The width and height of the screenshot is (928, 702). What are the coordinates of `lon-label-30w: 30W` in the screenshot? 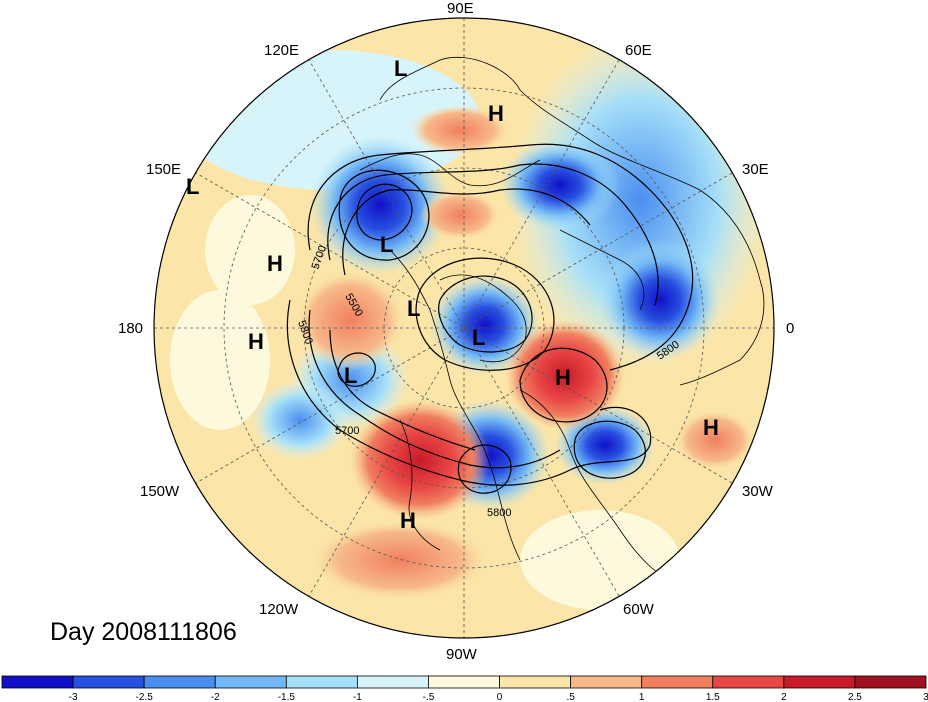 It's located at (758, 491).